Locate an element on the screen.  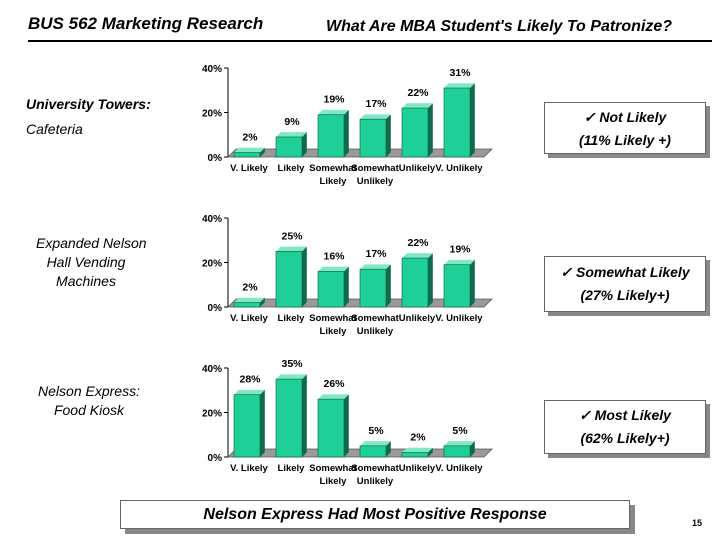
chart-3-category-label: Somewhat is located at coordinates (333, 468).